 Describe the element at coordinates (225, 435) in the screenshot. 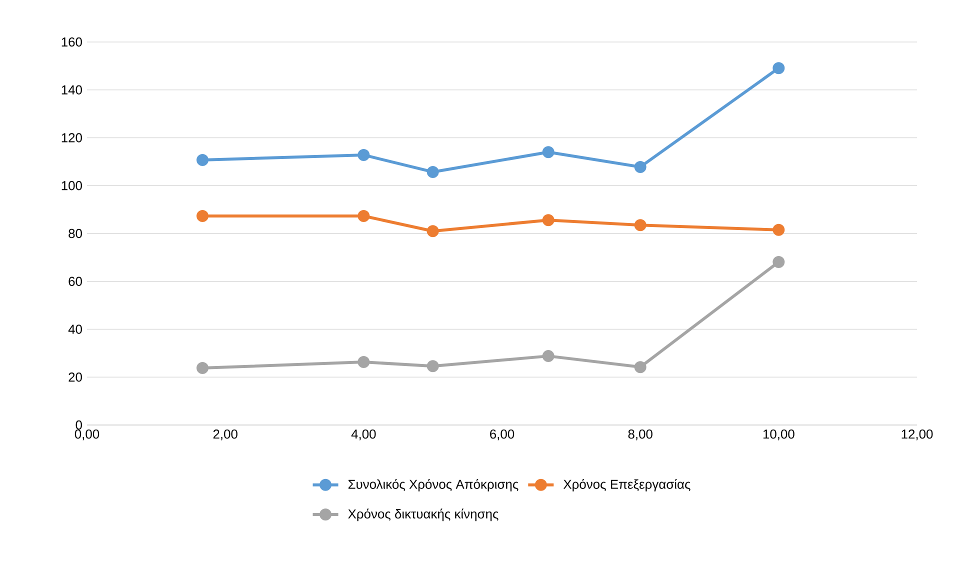

I see `x-tick-label: 2,00` at that location.